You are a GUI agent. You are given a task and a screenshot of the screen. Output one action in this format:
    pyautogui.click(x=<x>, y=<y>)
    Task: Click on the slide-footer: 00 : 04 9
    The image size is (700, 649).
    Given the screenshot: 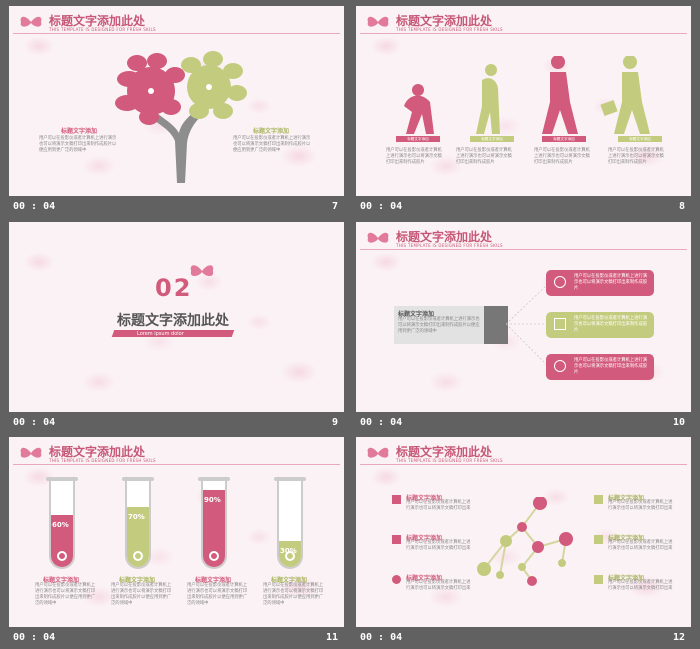 What is the action you would take?
    pyautogui.click(x=176, y=423)
    